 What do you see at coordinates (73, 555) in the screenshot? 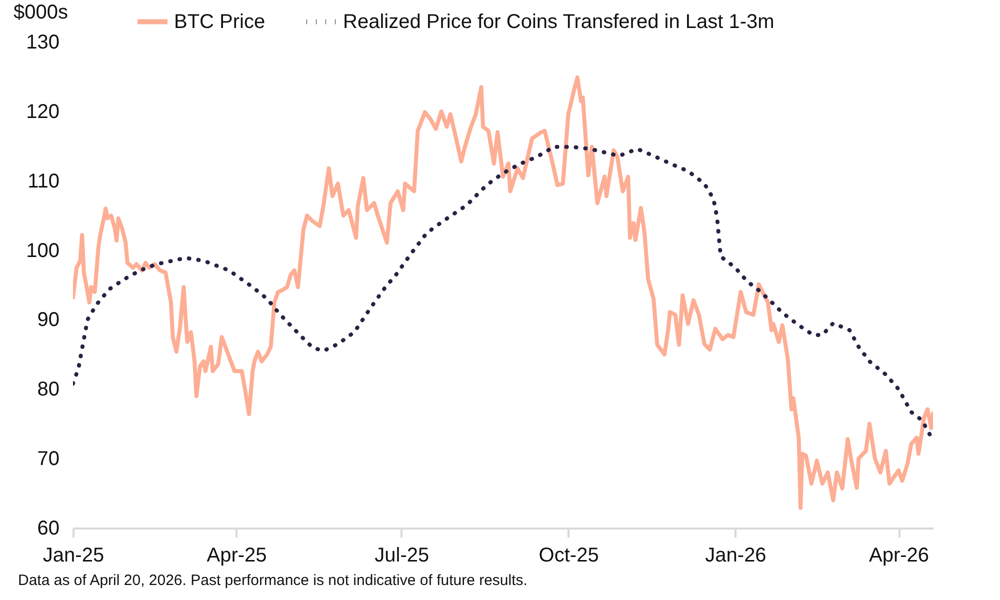
I see `x-tick-label: Jan-25` at bounding box center [73, 555].